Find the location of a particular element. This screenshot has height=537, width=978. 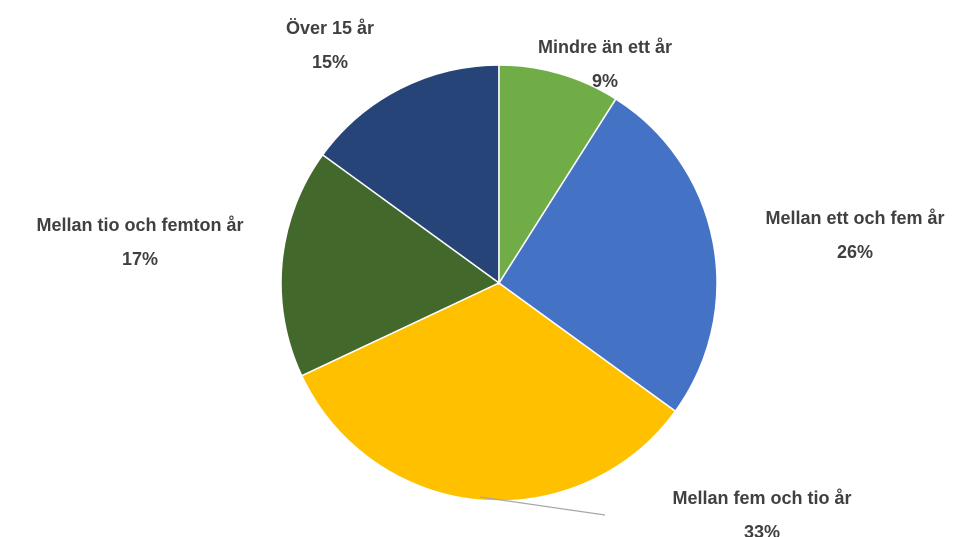

category-label: Mellan ett och fem år is located at coordinates (855, 218).